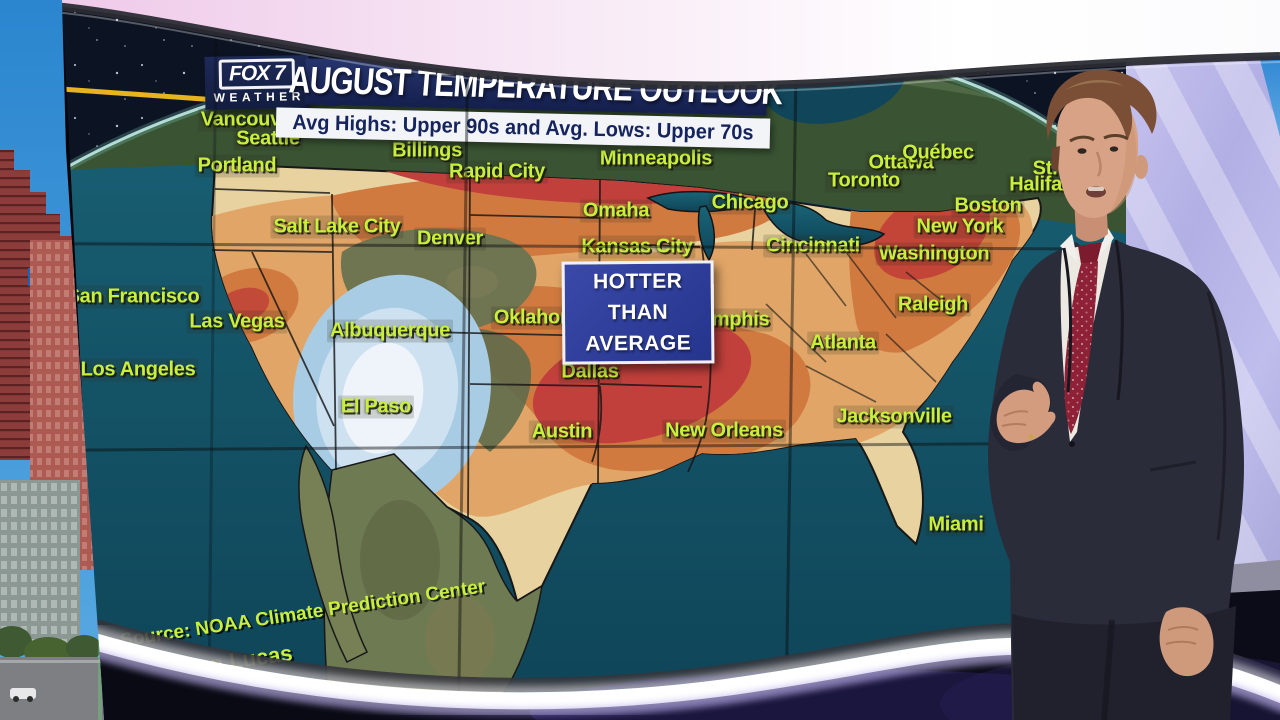  I want to click on city-label: El Paso, so click(376, 407).